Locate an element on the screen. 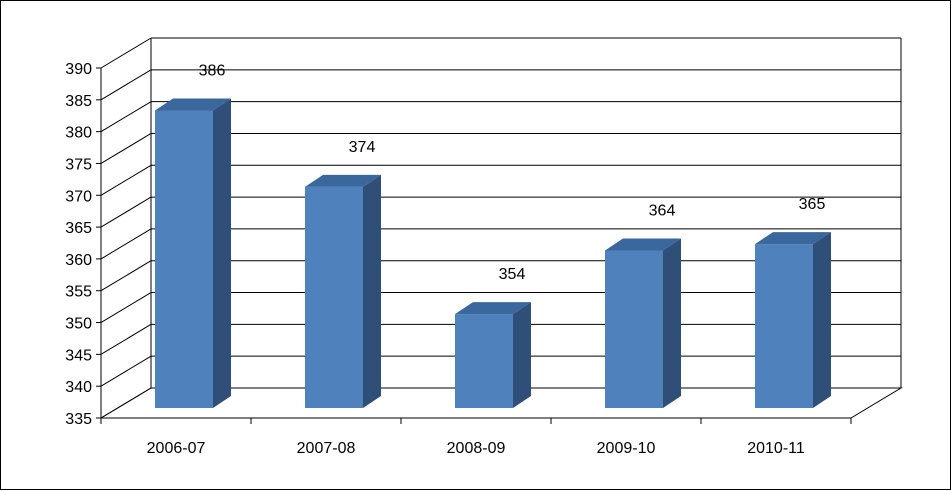  x-tick-label: 2006-07 is located at coordinates (176, 448).